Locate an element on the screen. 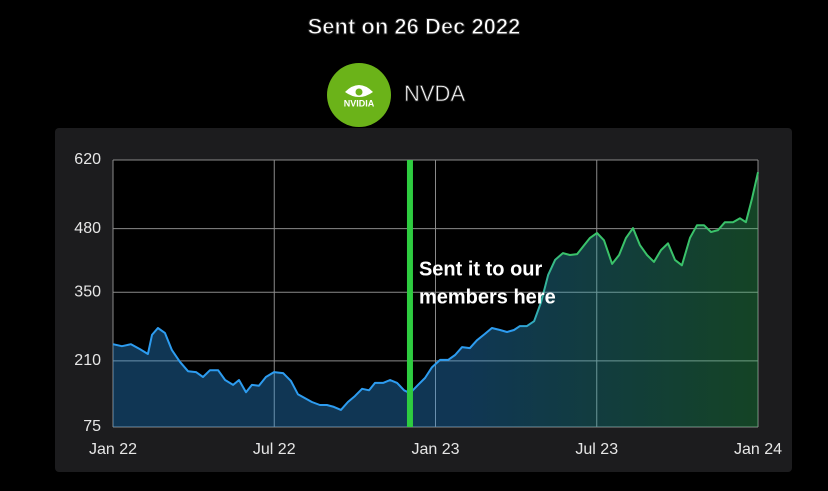  y-tick-label: 480 is located at coordinates (87, 228).